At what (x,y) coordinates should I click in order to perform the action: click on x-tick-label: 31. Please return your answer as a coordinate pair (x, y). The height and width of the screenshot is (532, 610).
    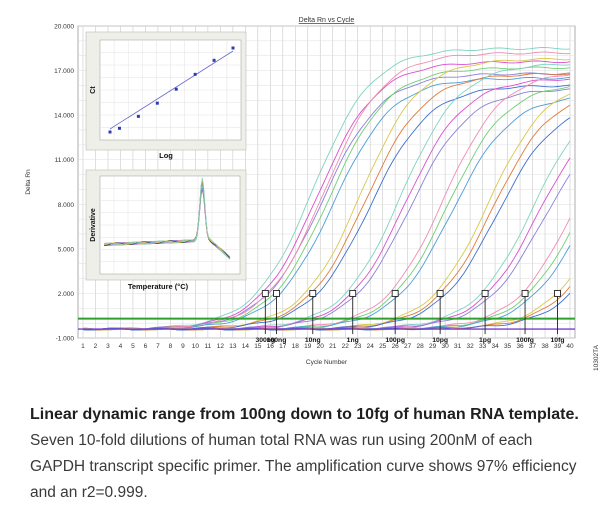
    Looking at the image, I should click on (458, 346).